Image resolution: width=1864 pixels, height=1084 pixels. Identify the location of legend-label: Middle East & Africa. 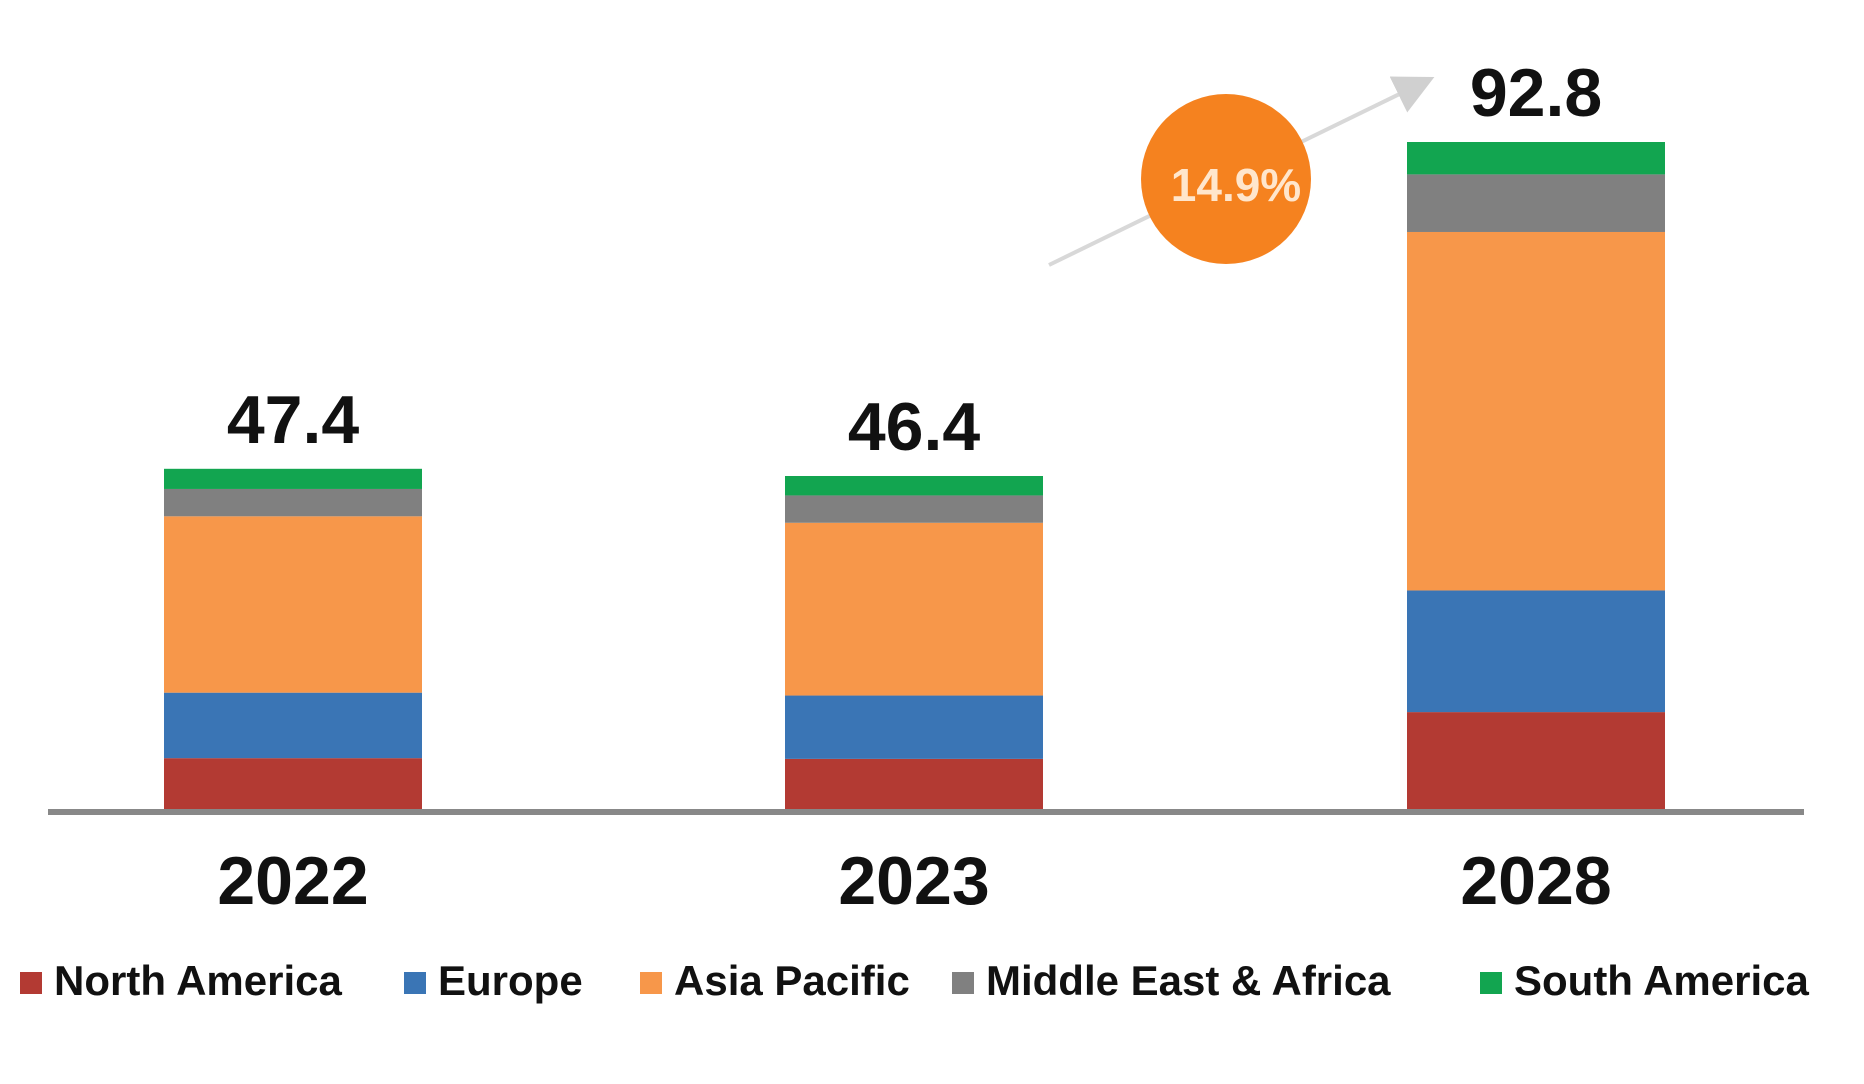
(1188, 980).